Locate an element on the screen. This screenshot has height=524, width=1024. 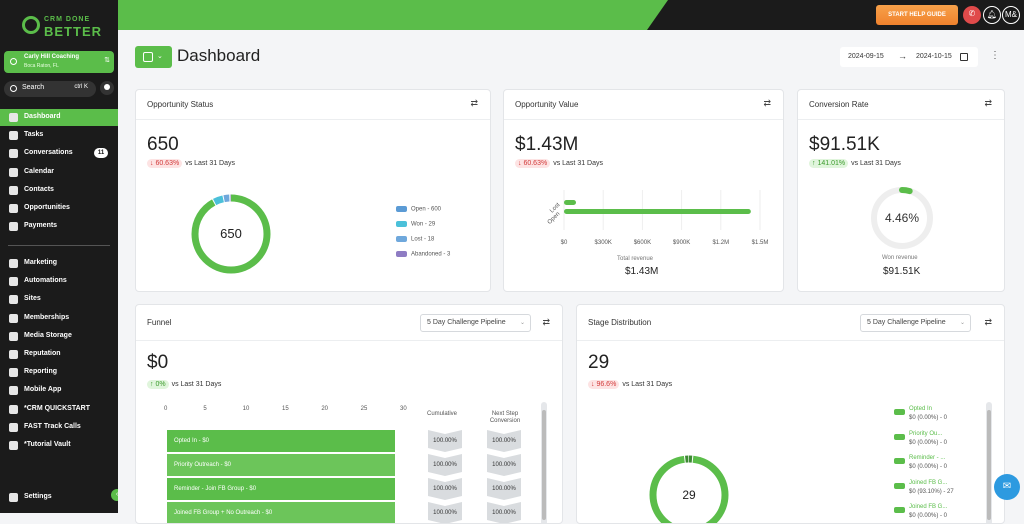
avatar: M& is located at coordinates (1011, 15).